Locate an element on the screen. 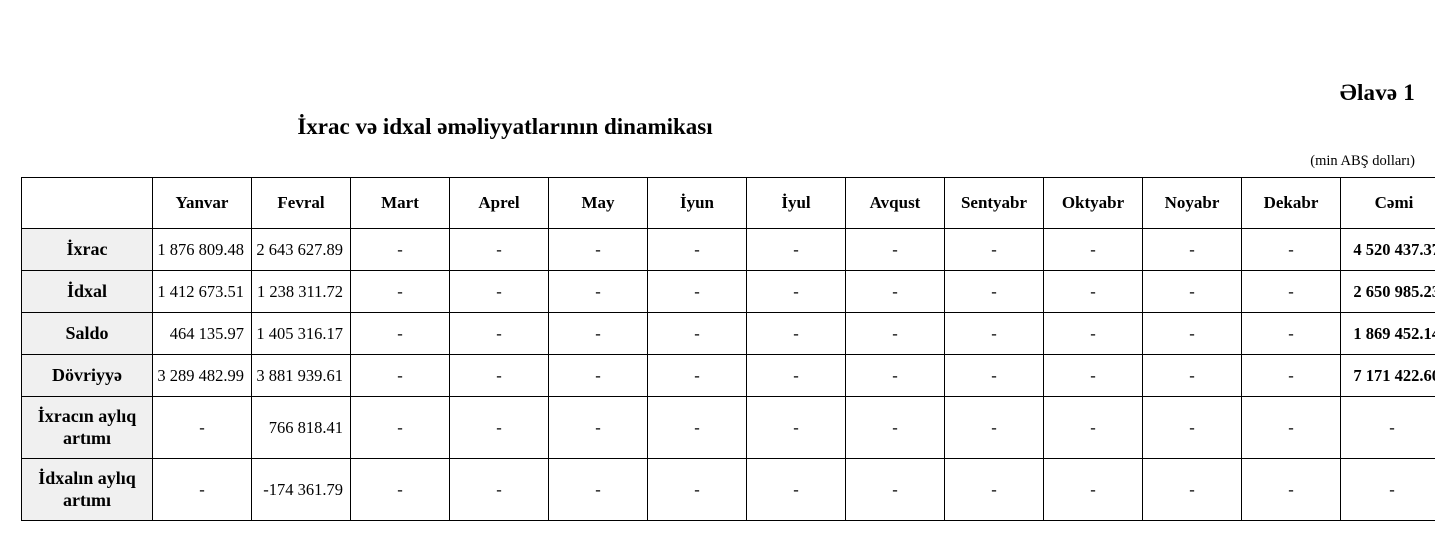 This screenshot has width=1435, height=543. cell-ixracin-artimi-mart: - is located at coordinates (400, 427).